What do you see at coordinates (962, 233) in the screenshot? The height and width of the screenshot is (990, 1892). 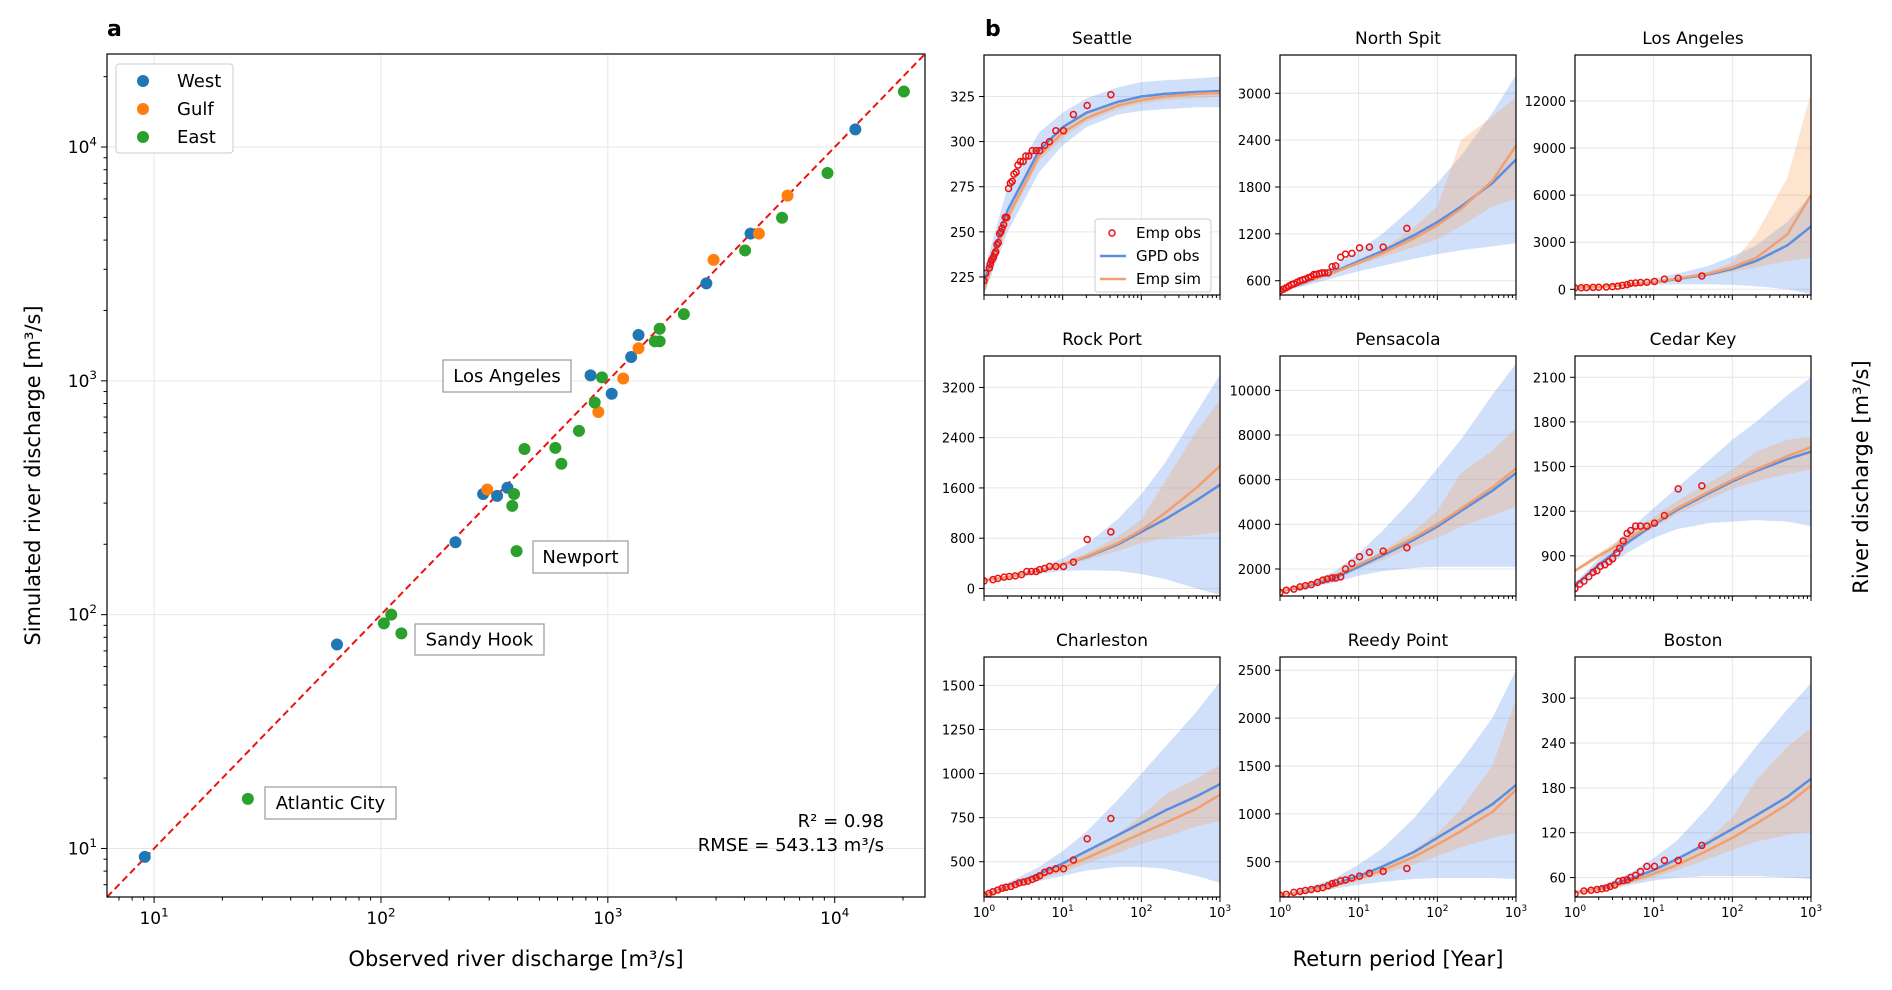 I see `y-tick-label: 250` at bounding box center [962, 233].